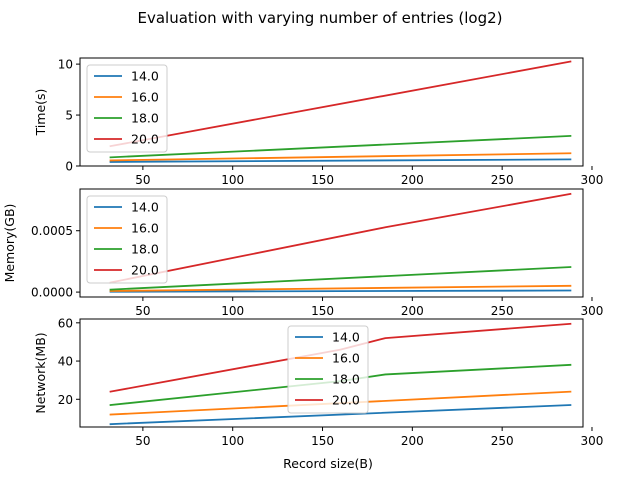 This screenshot has width=640, height=480. Describe the element at coordinates (69, 116) in the screenshot. I see `y-tick-label: 5` at that location.